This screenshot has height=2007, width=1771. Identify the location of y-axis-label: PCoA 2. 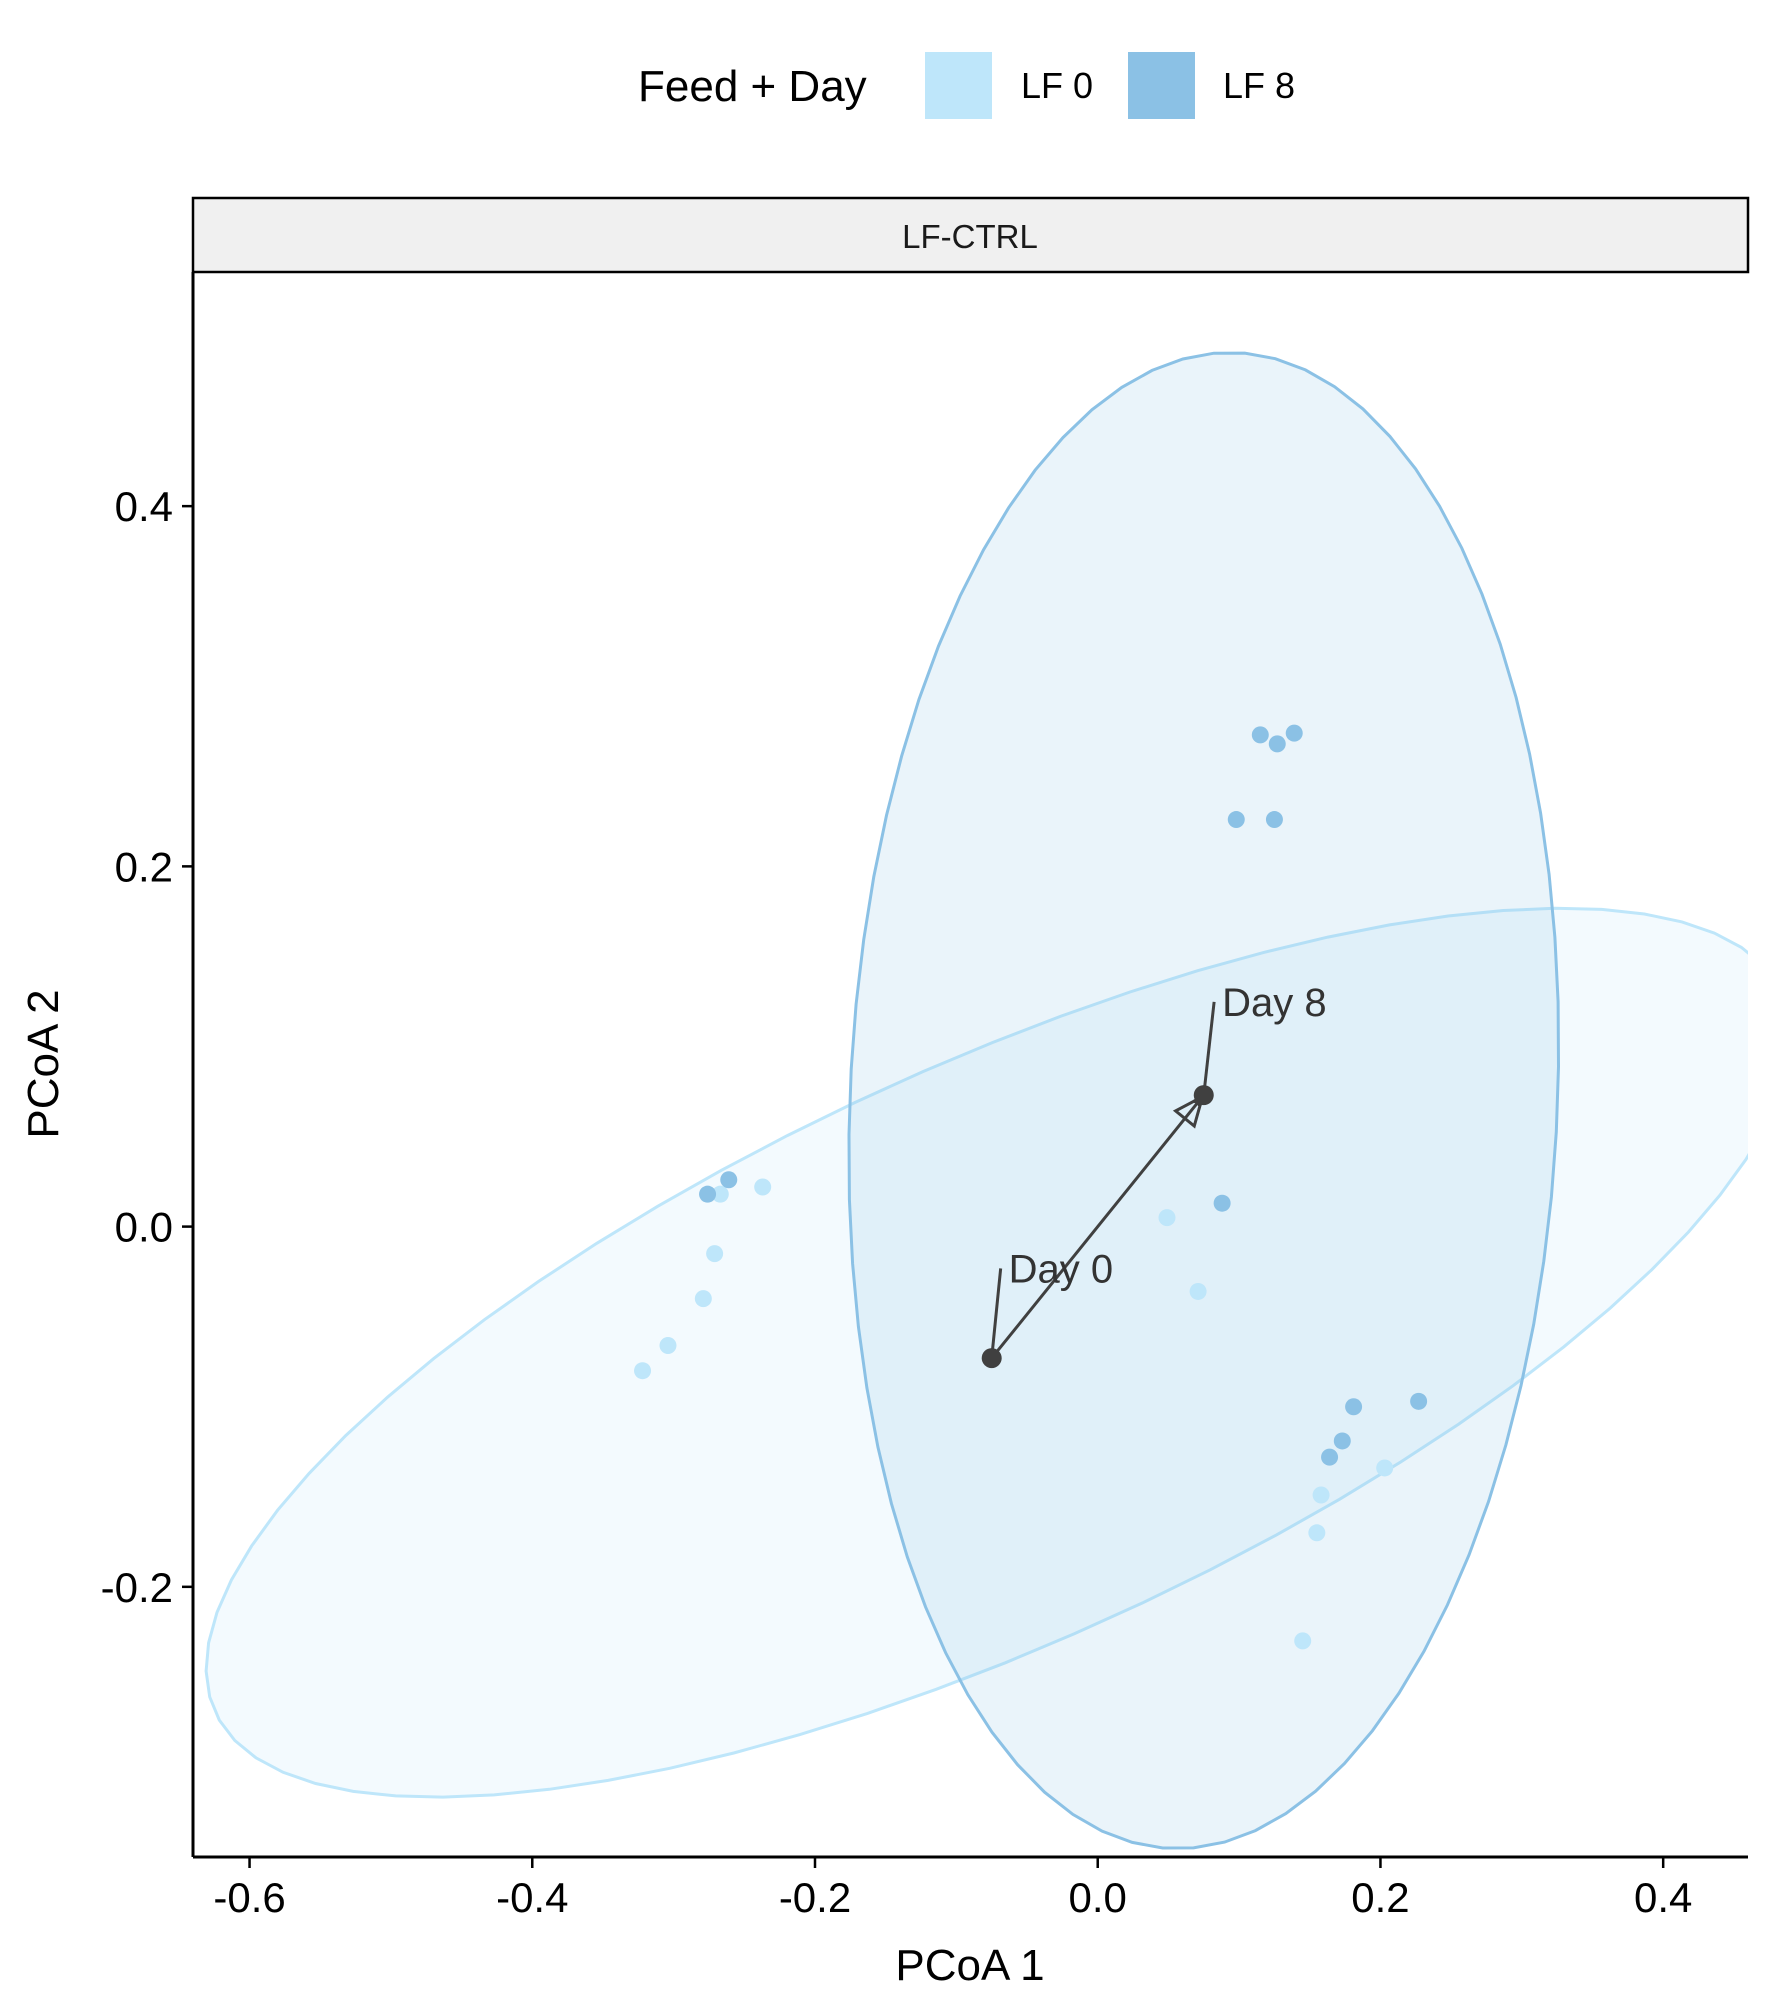
(43, 1063).